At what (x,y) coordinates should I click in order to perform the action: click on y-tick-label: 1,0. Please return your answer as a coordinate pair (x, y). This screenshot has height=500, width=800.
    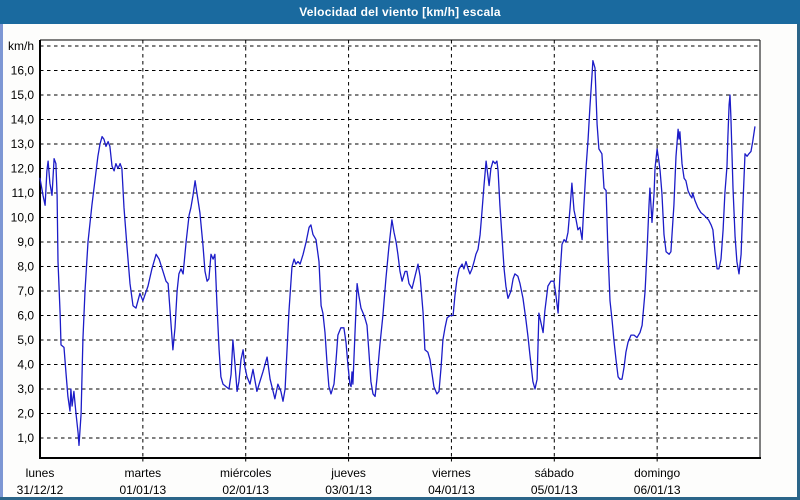
    Looking at the image, I should click on (25, 438).